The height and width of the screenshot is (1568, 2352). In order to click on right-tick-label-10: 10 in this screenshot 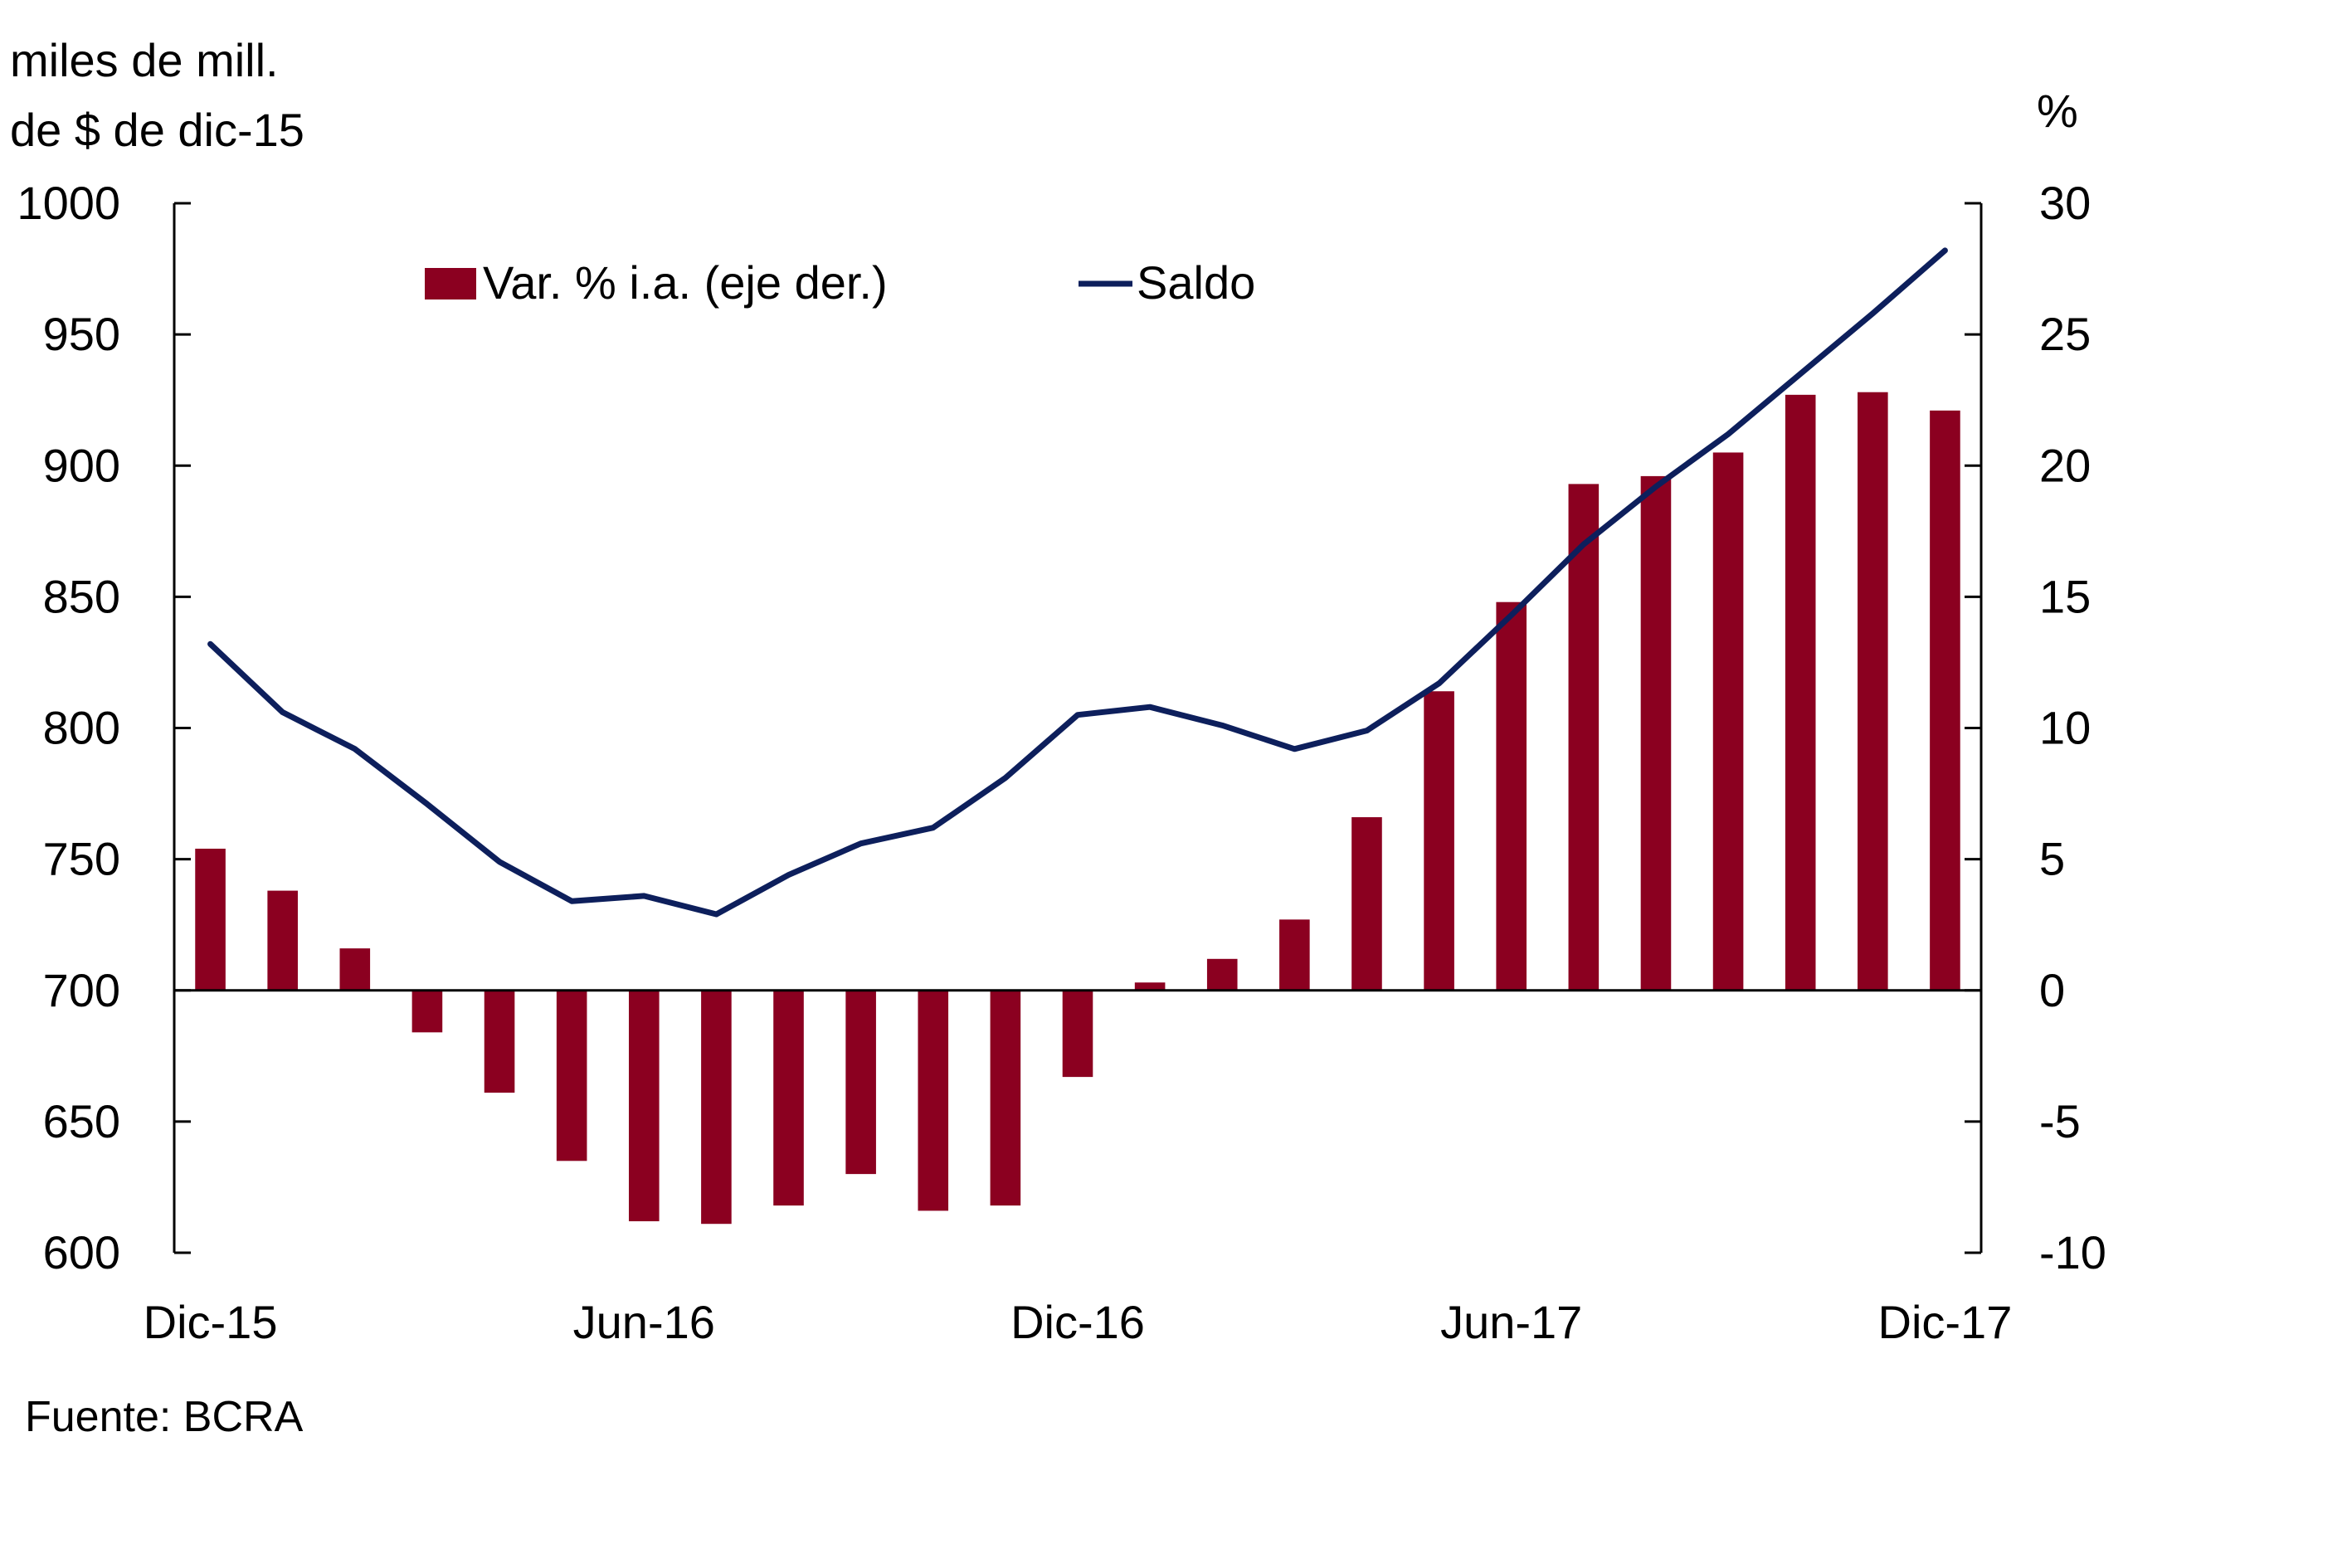, I will do `click(2065, 728)`.